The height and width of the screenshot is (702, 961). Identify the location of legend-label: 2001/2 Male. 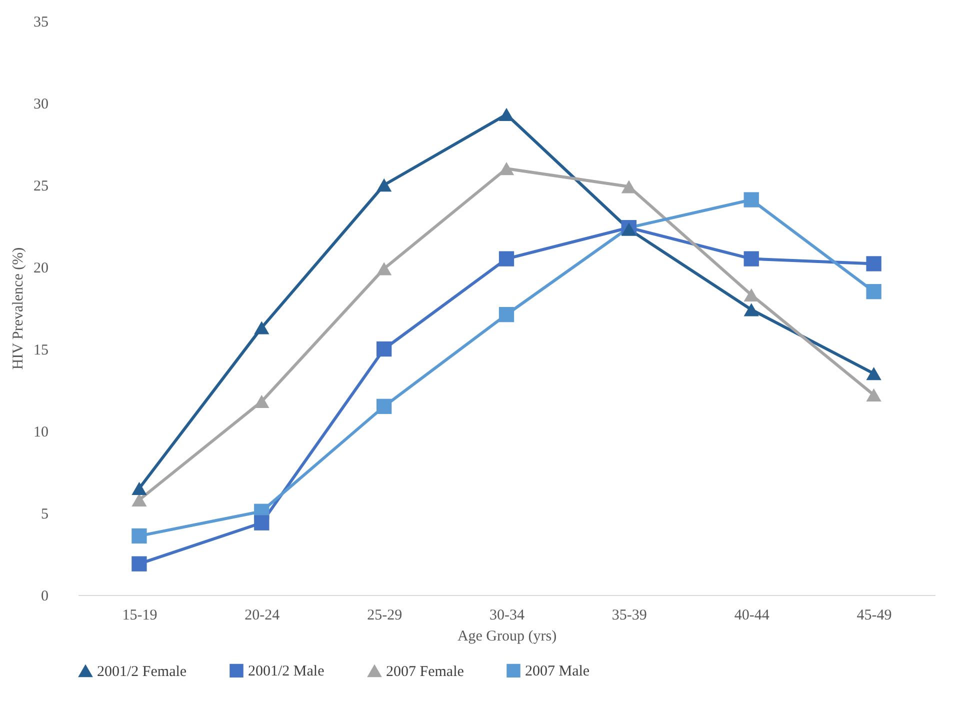
(286, 672).